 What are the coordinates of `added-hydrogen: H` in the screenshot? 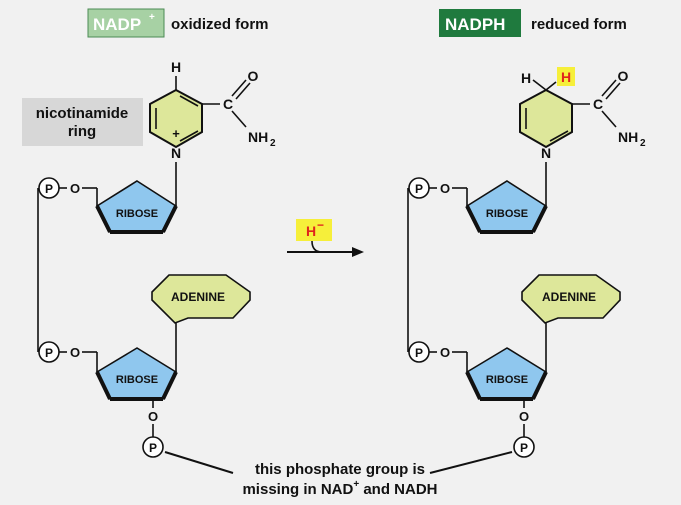 It's located at (566, 77).